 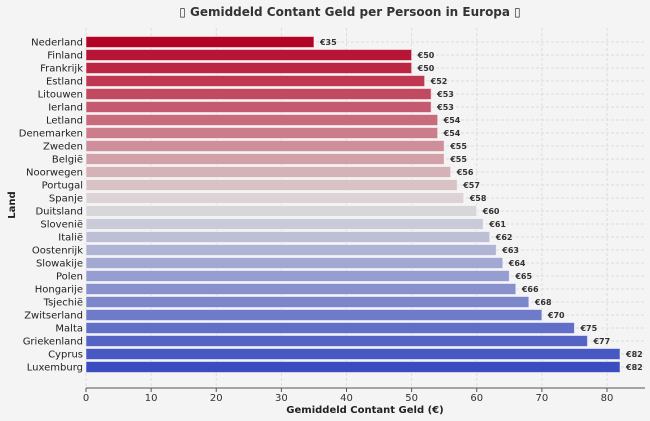 What do you see at coordinates (258, 94) in the screenshot?
I see `bar-litouwen` at bounding box center [258, 94].